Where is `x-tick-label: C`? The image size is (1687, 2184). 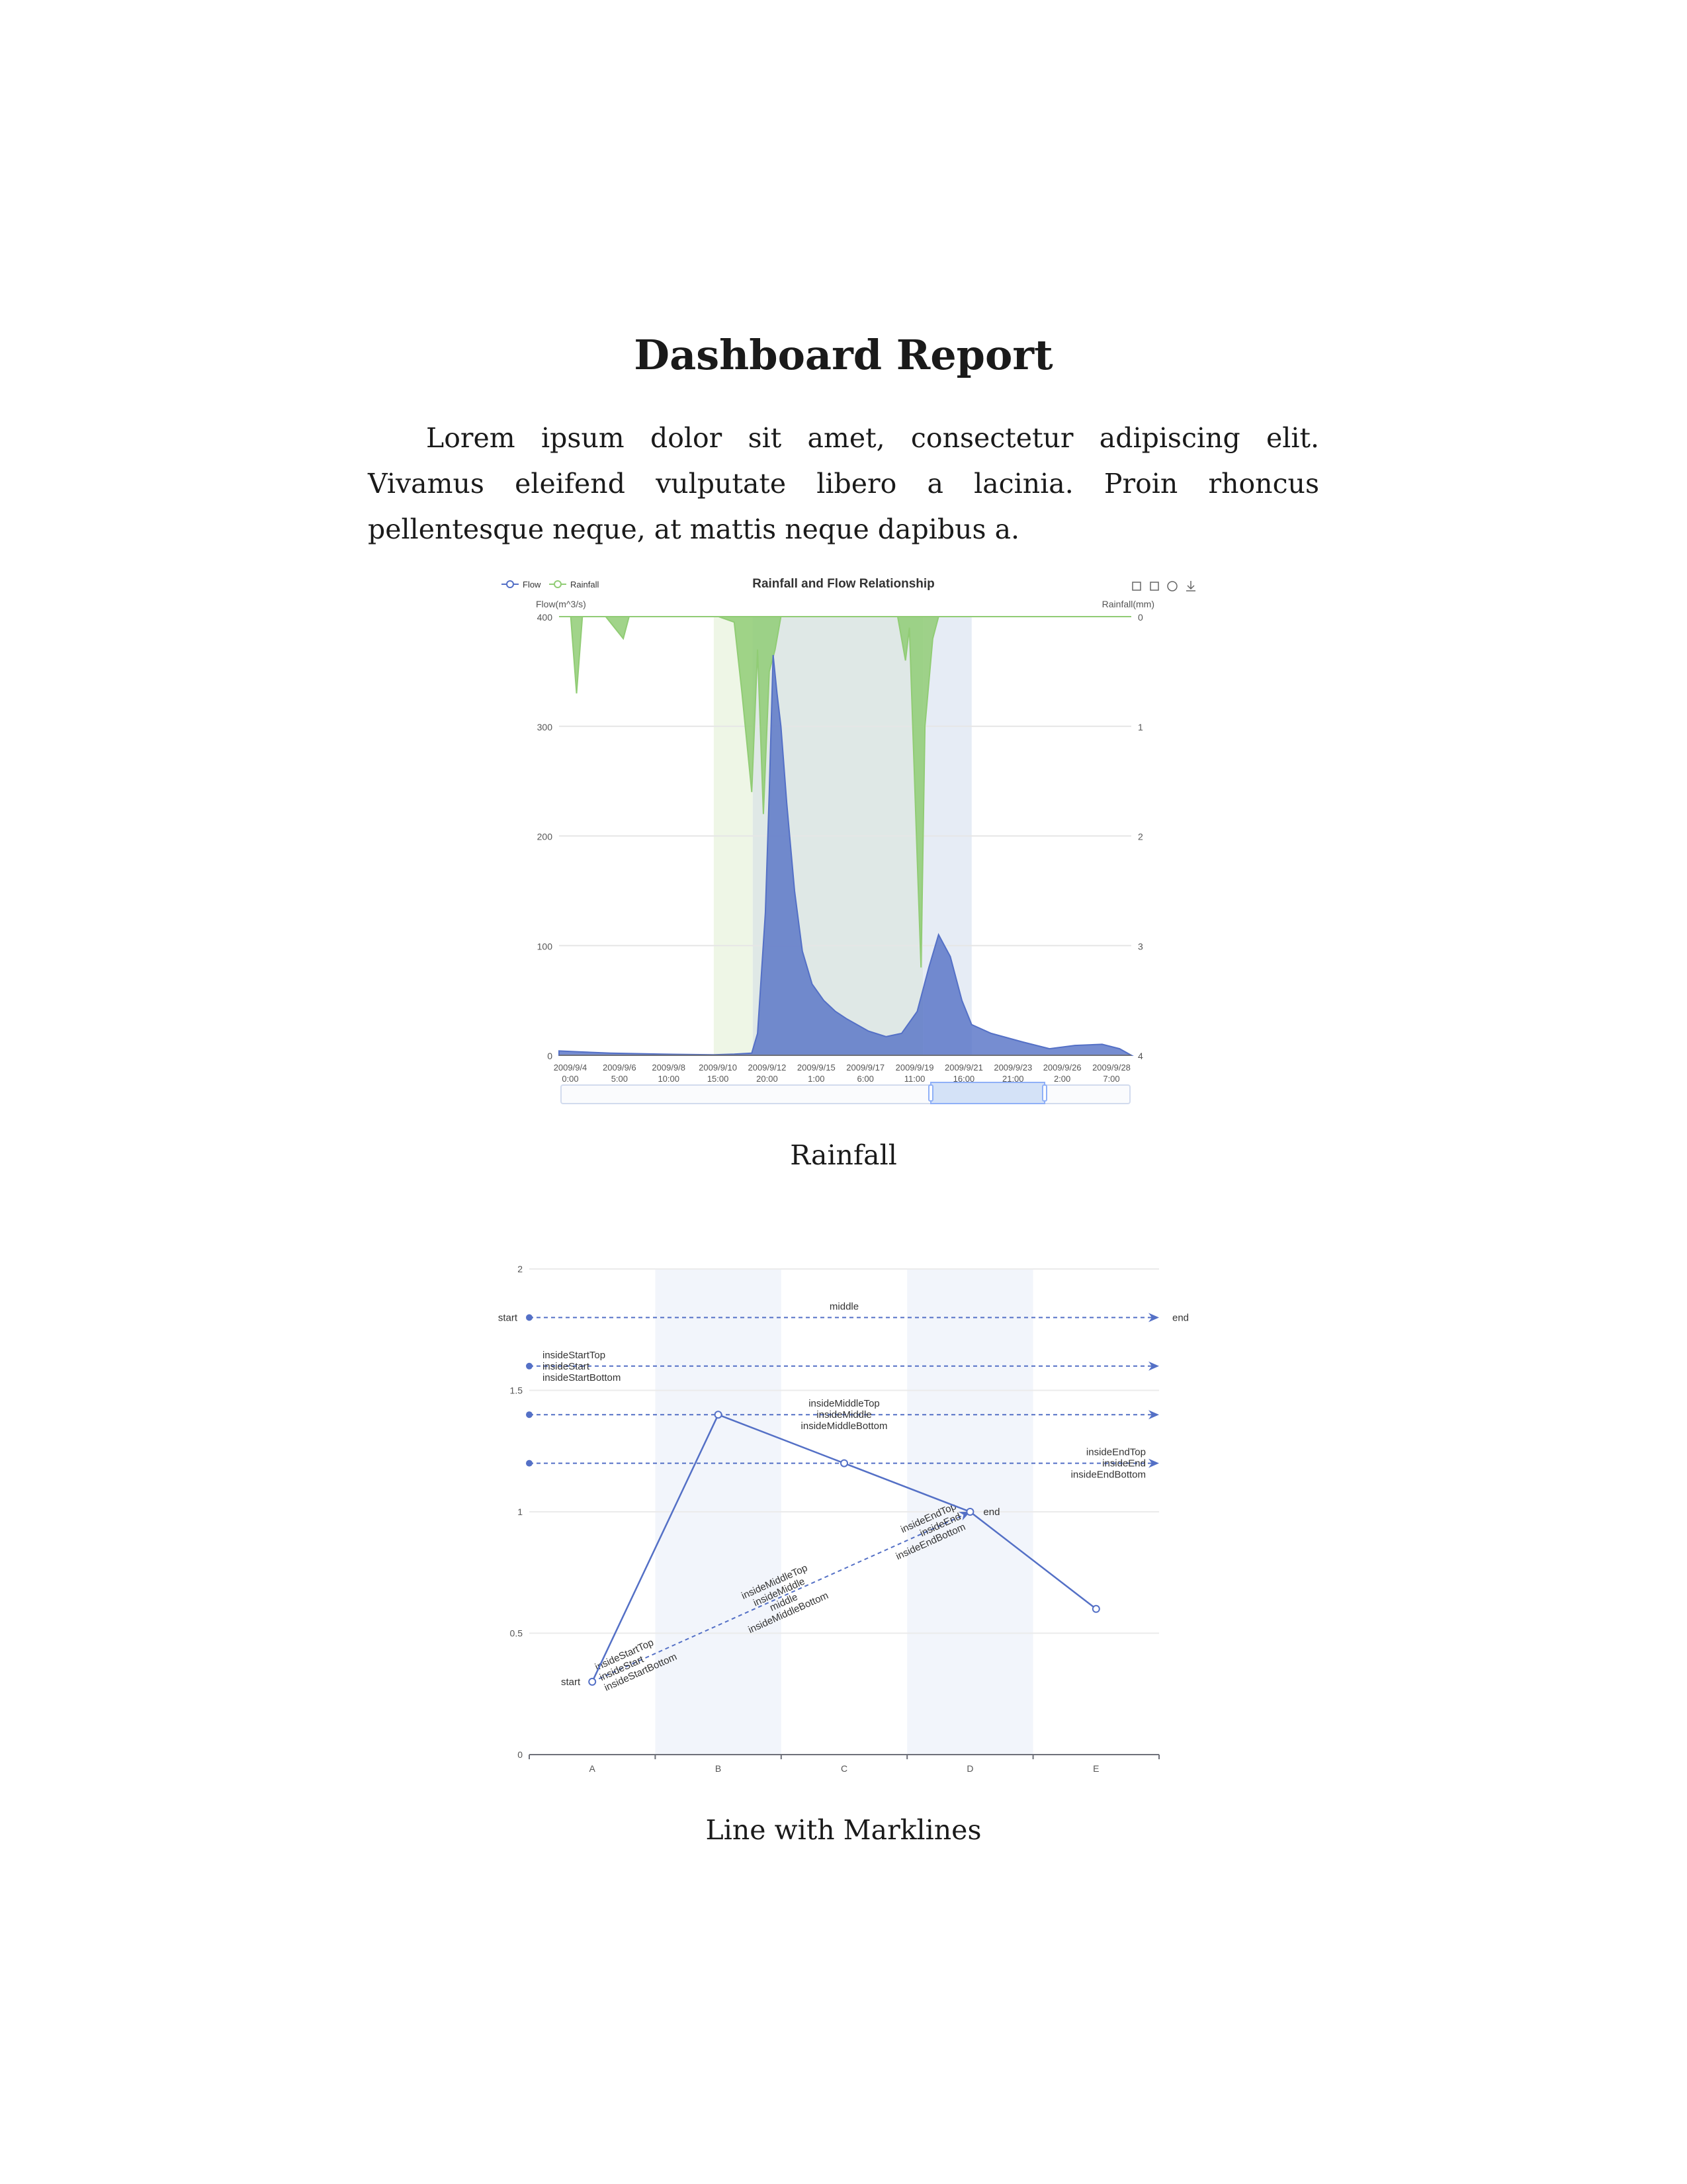
x-tick-label: C is located at coordinates (844, 1769).